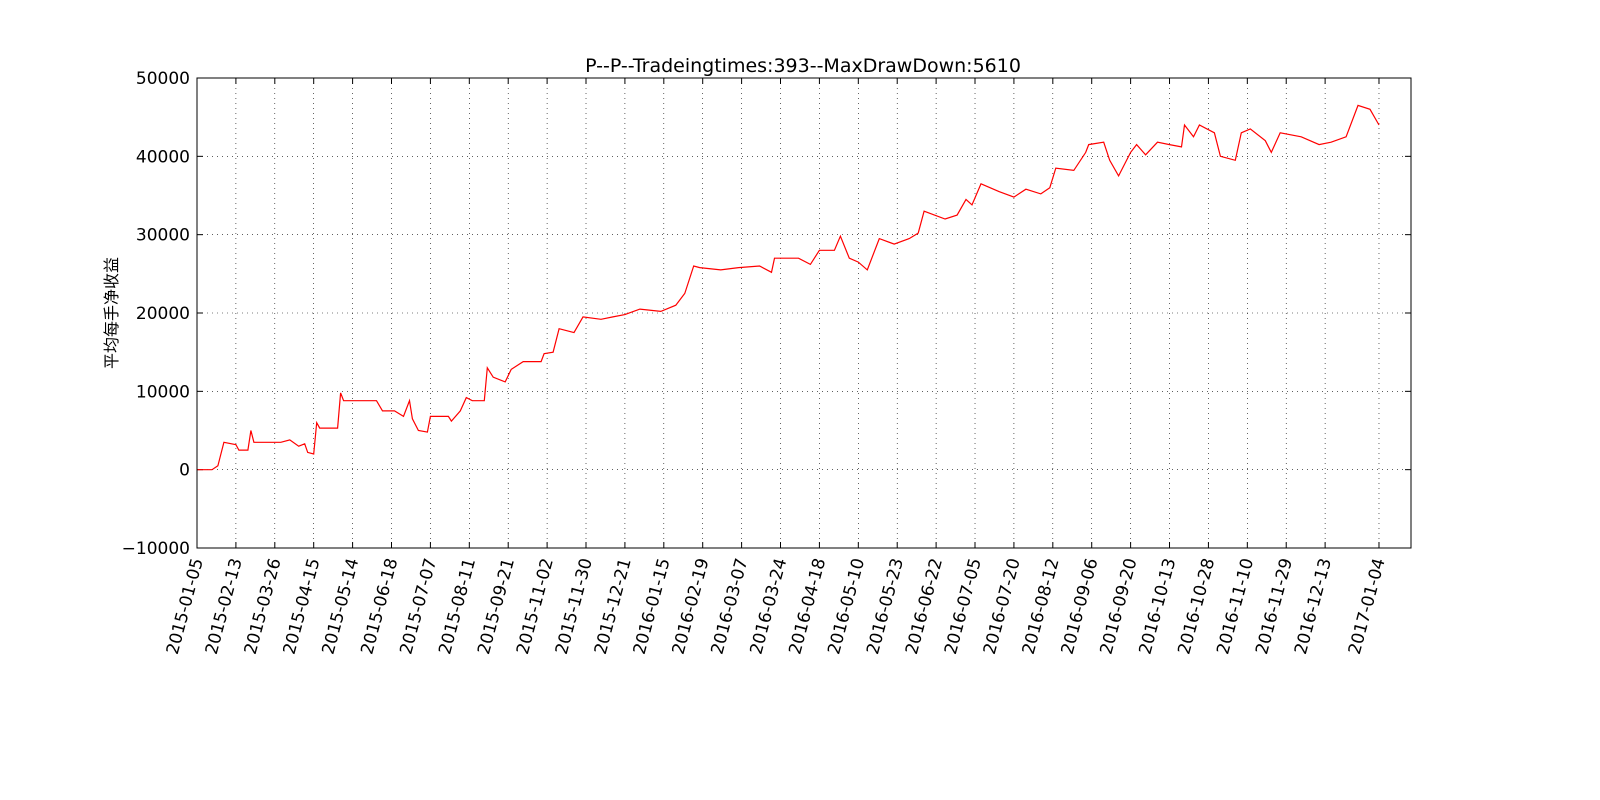  I want to click on x-tick-label: 2016-05-10, so click(846, 606).